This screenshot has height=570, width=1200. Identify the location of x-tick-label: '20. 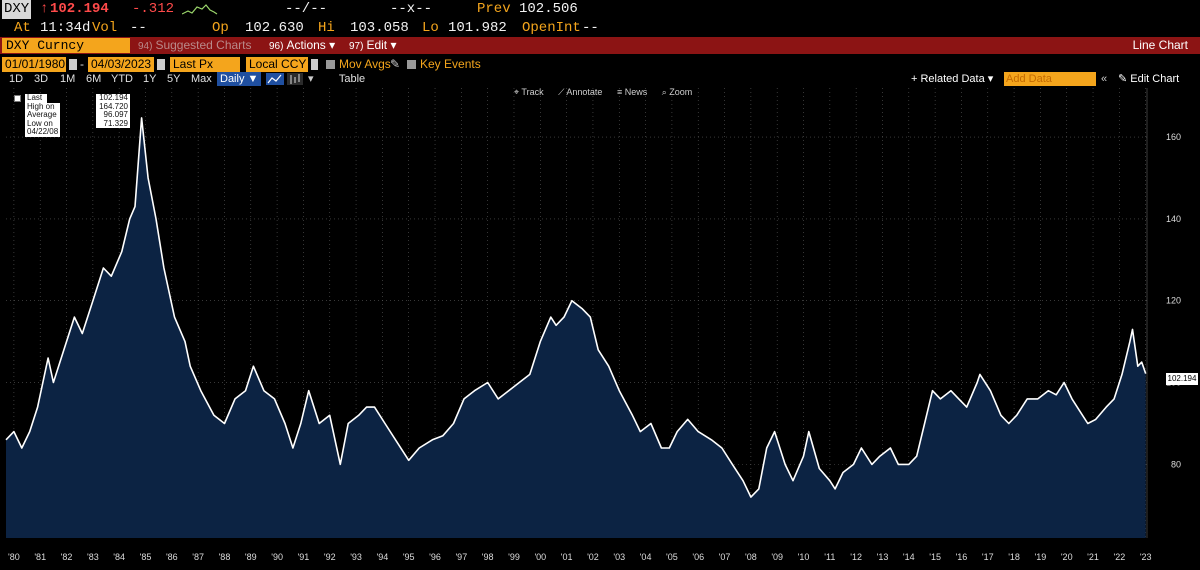
(1067, 557).